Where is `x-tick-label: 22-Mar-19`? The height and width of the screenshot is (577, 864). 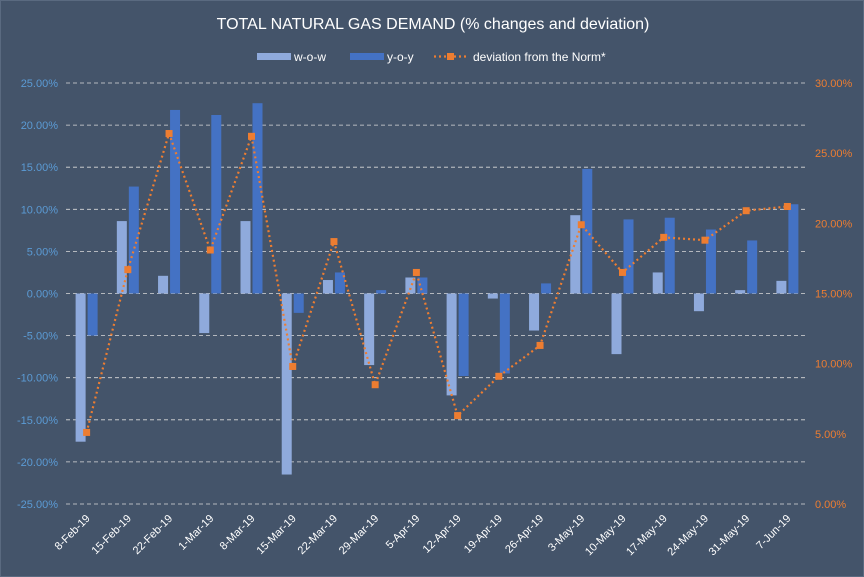
x-tick-label: 22-Mar-19 is located at coordinates (318, 535).